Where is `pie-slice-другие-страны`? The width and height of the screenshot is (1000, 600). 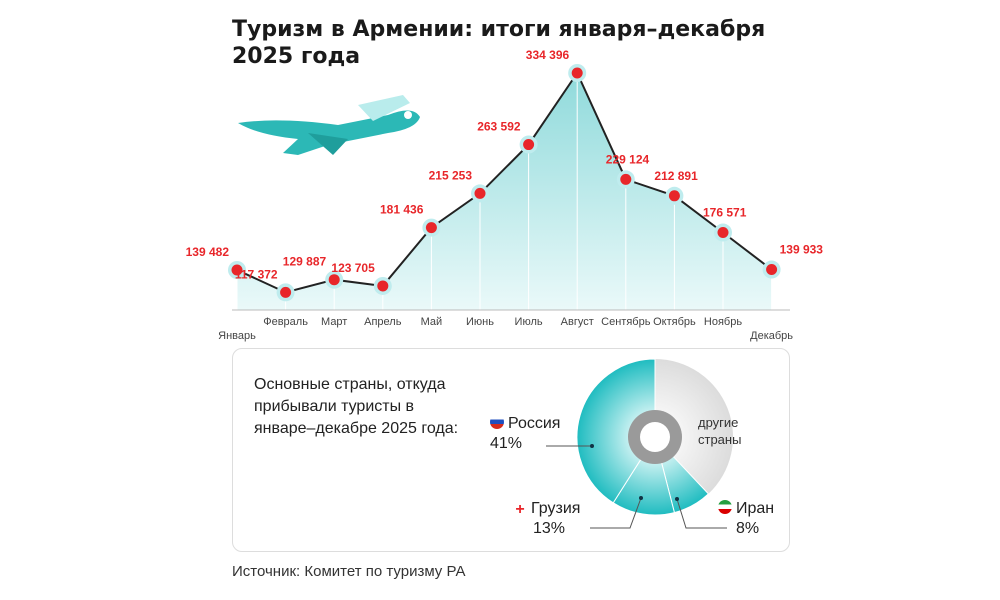 pie-slice-другие-страны is located at coordinates (694, 426).